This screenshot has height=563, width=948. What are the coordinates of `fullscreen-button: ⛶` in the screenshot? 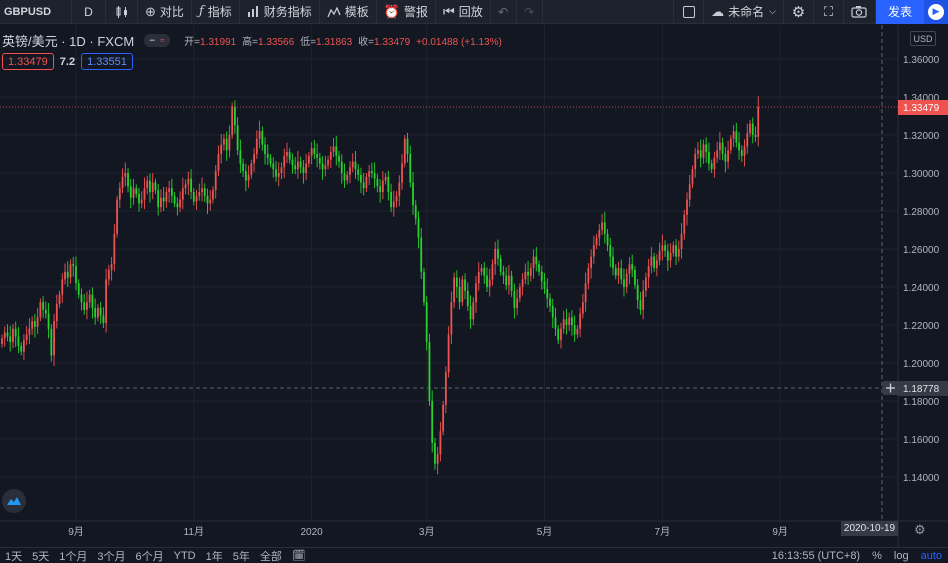 It's located at (829, 12).